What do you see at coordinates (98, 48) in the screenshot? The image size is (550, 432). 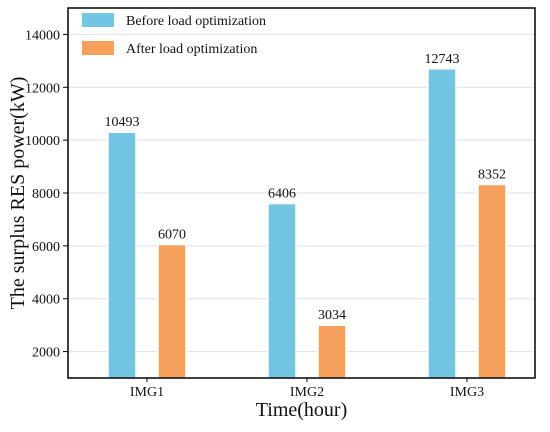 I see `legend-swatch-after` at bounding box center [98, 48].